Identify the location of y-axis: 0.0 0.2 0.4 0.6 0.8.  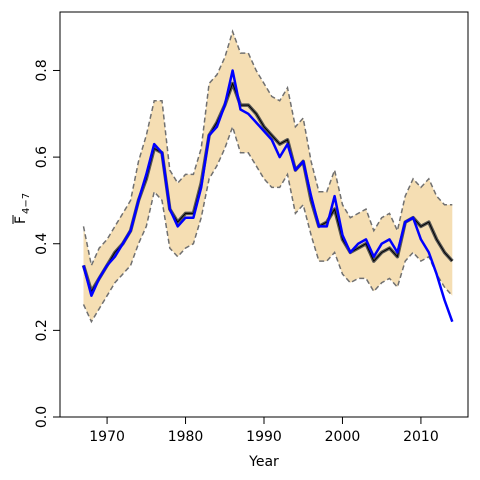
(47, 243).